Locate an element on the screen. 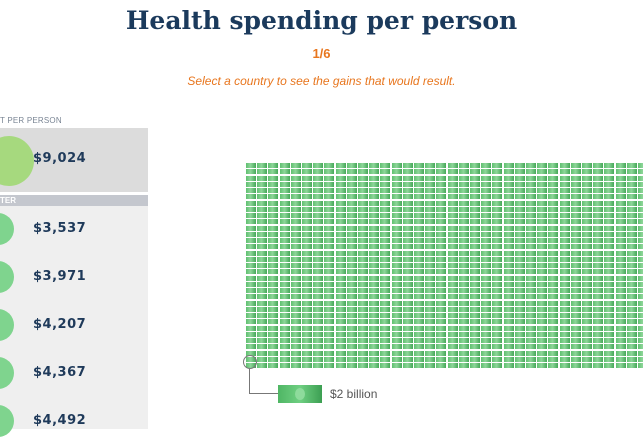 Image resolution: width=643 pixels, height=446 pixels. country-row: $4,492 is located at coordinates (74, 422).